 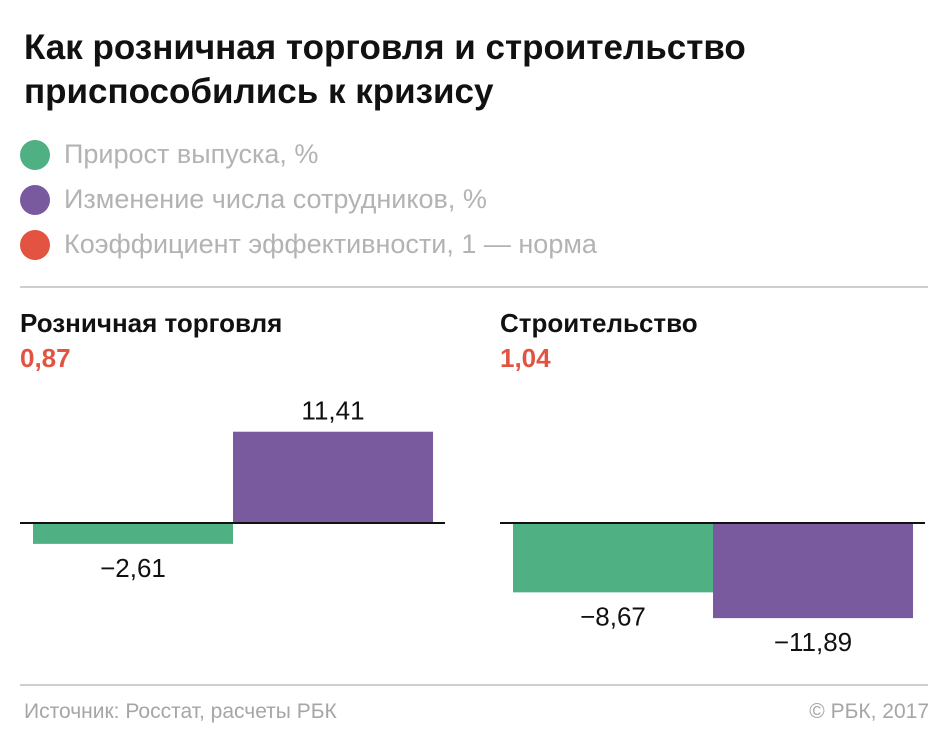 I want to click on data-label: −11,89, so click(x=813, y=642).